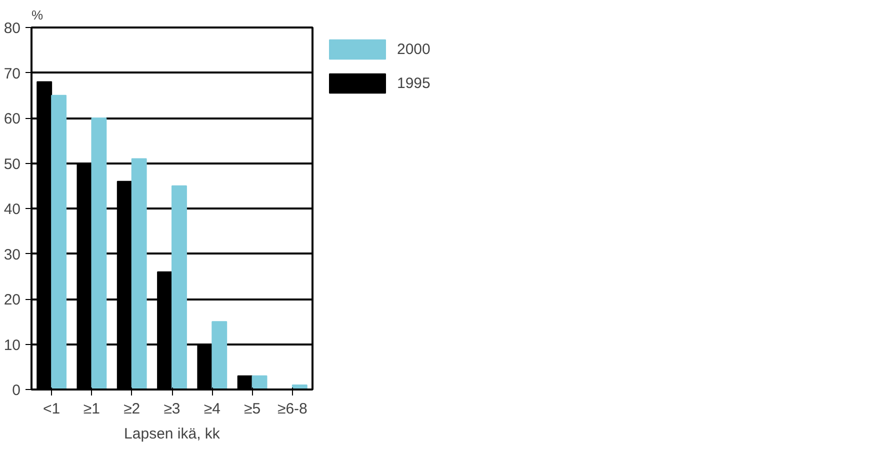 The height and width of the screenshot is (449, 873). Describe the element at coordinates (212, 409) in the screenshot. I see `x-tick-label: ≥4` at that location.